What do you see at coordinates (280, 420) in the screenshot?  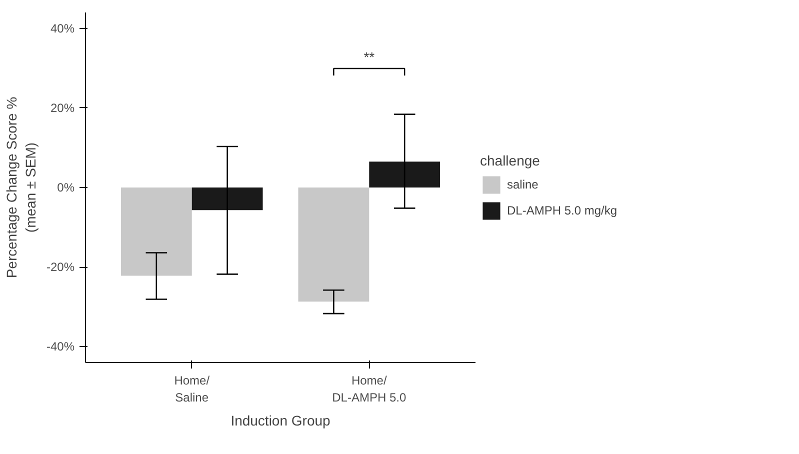 I see `x-axis-title: Induction Group` at bounding box center [280, 420].